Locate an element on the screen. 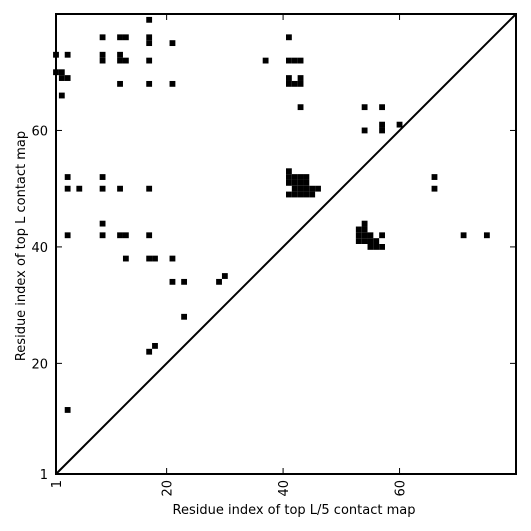  x-tick-label: 60 is located at coordinates (400, 488).